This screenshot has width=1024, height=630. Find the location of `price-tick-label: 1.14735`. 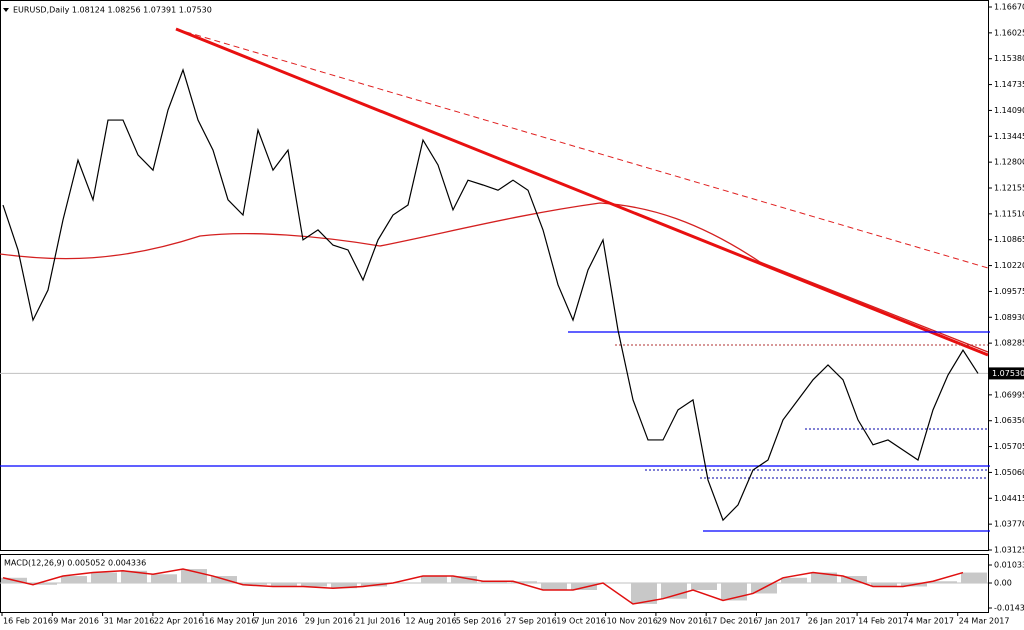

price-tick-label: 1.14735 is located at coordinates (1009, 84).